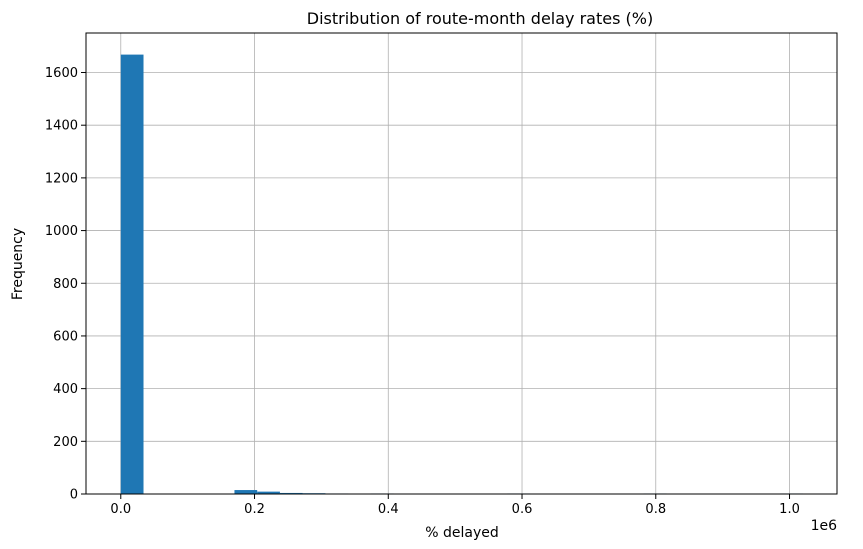 Image resolution: width=863 pixels, height=549 pixels. Describe the element at coordinates (462, 533) in the screenshot. I see `x-axis-label: % delayed` at that location.